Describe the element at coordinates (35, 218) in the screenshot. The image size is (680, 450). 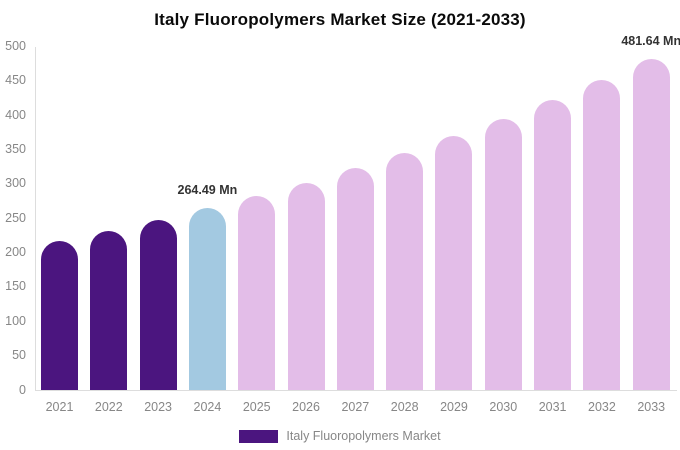
I see `y-axis-line` at that location.